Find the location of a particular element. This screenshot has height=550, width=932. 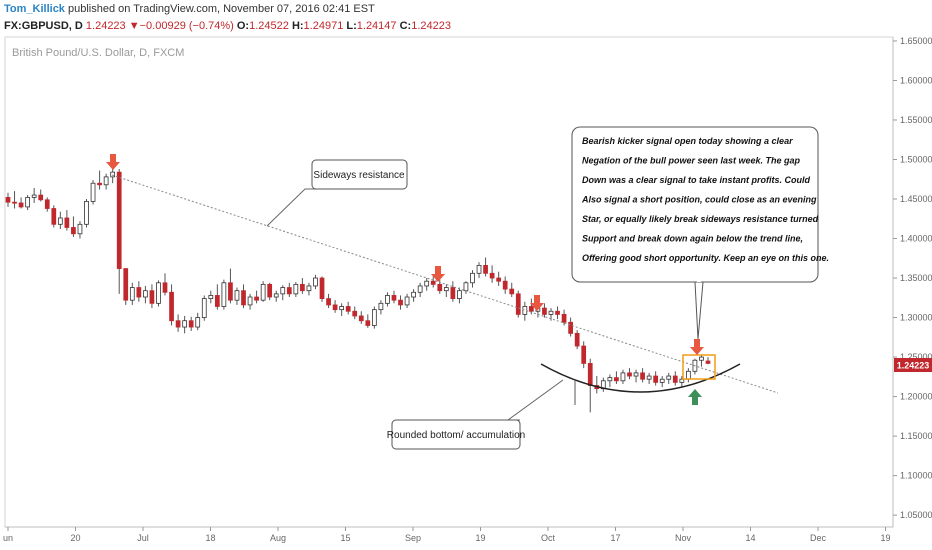

close-value: 1.24223 is located at coordinates (431, 26).